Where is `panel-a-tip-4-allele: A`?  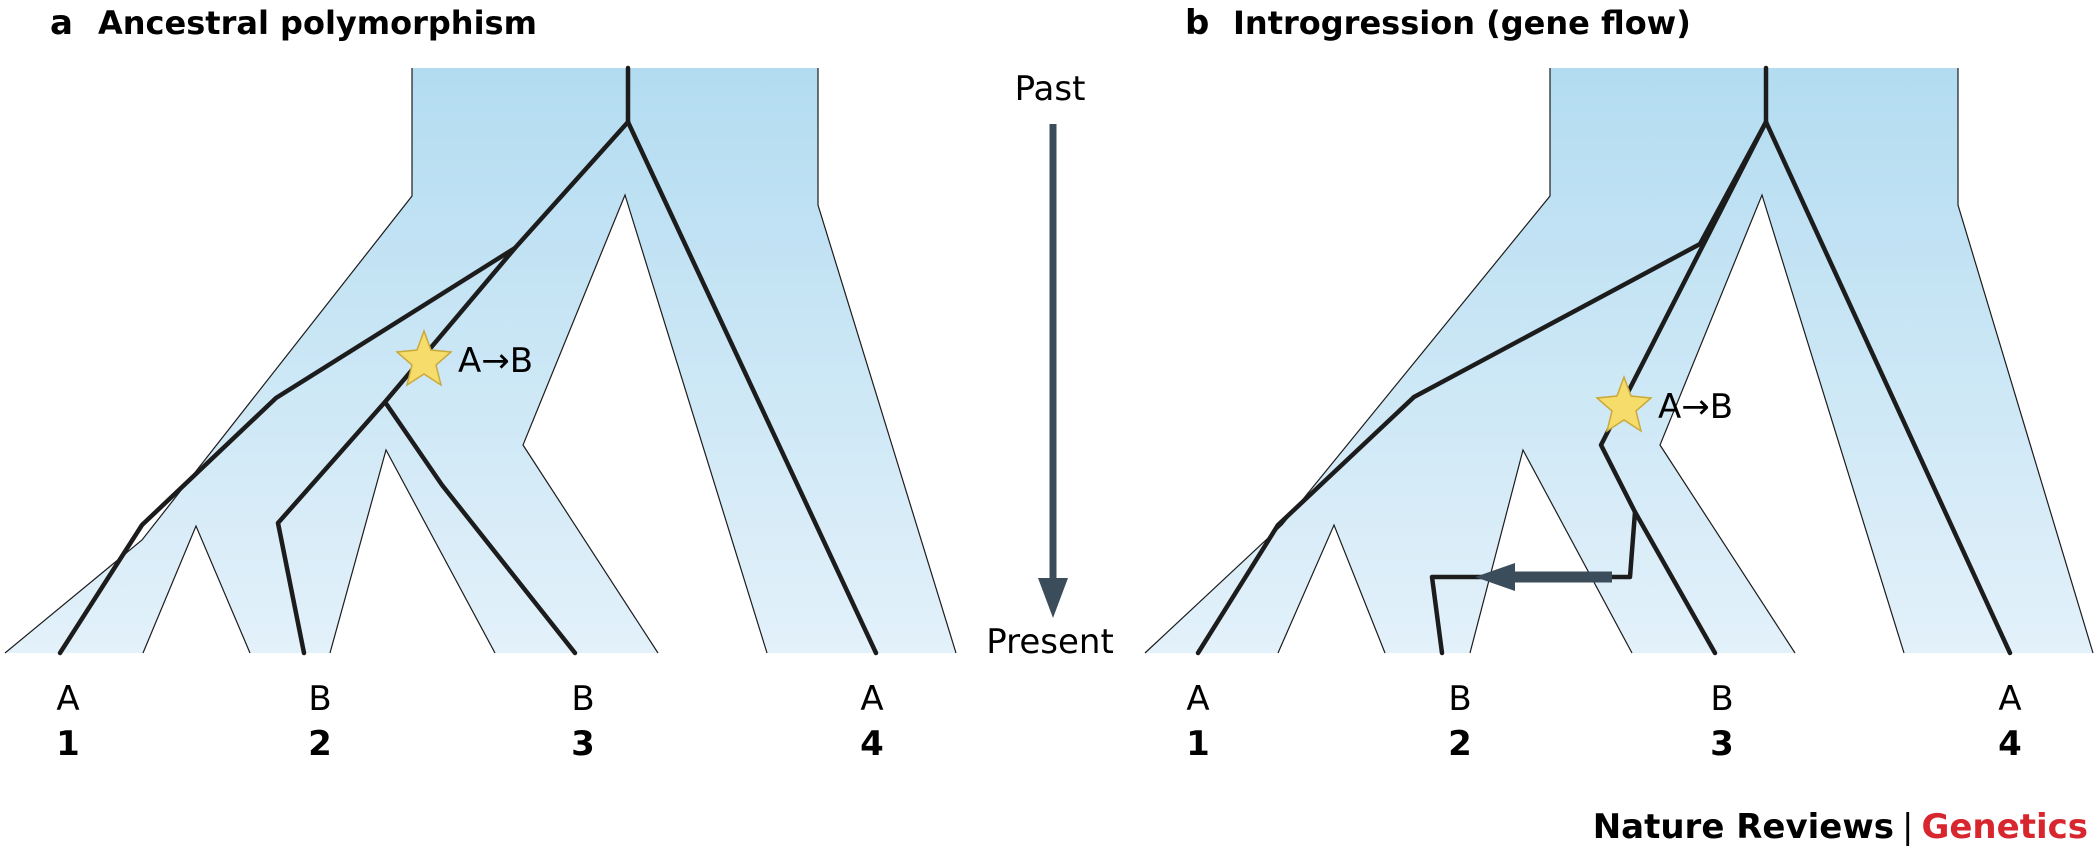 panel-a-tip-4-allele: A is located at coordinates (871, 699).